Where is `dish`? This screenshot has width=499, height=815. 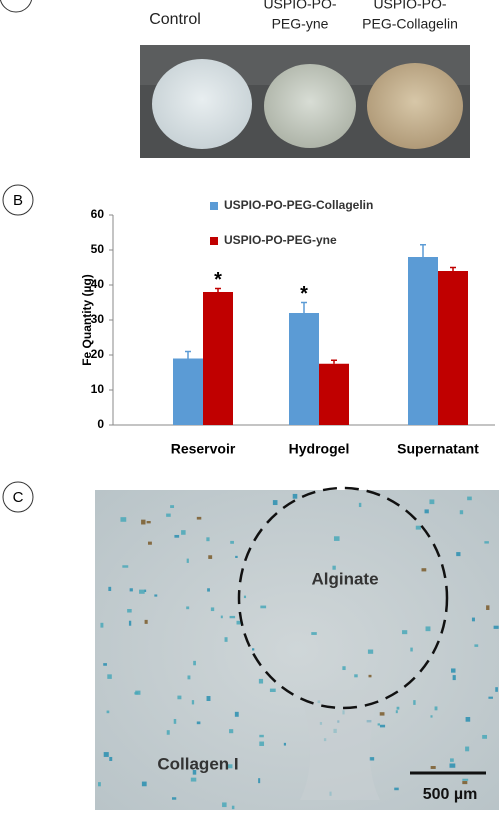 dish is located at coordinates (202, 104).